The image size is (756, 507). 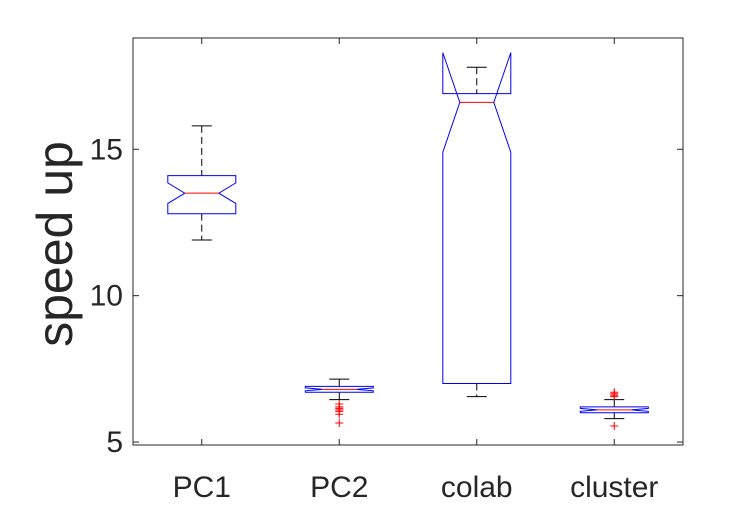 What do you see at coordinates (614, 410) in the screenshot?
I see `notched-box-cluster` at bounding box center [614, 410].